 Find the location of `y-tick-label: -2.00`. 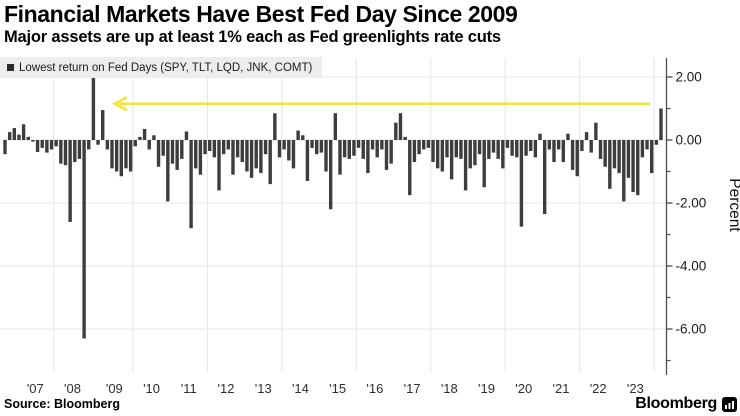

y-tick-label: -2.00 is located at coordinates (691, 203).